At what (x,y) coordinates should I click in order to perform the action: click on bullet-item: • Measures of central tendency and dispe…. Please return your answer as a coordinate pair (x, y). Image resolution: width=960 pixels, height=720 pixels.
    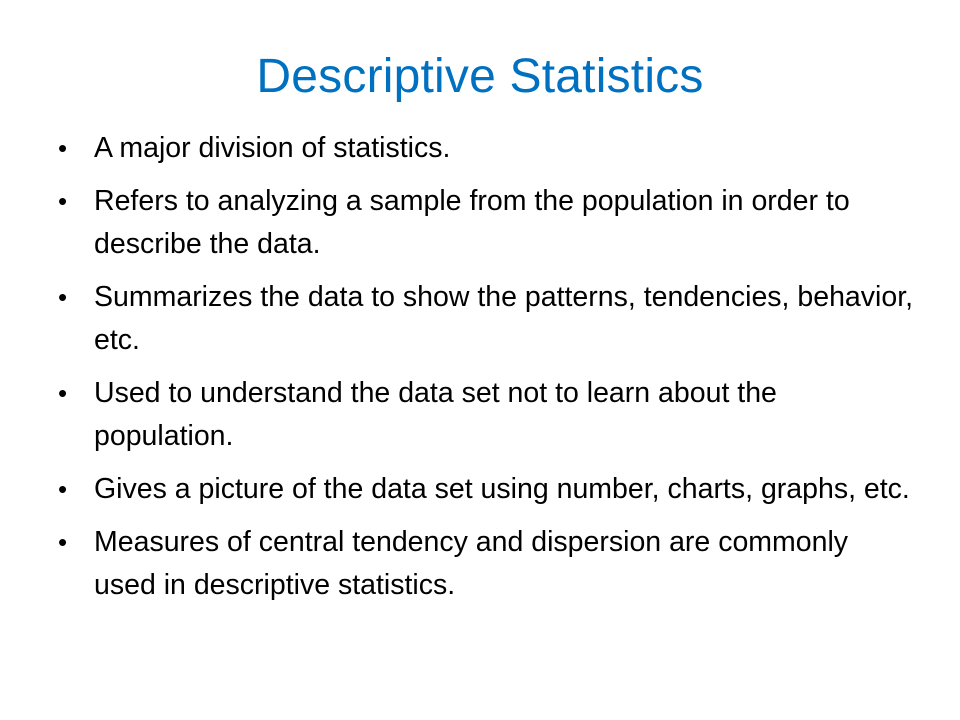
    Looking at the image, I should click on (486, 564).